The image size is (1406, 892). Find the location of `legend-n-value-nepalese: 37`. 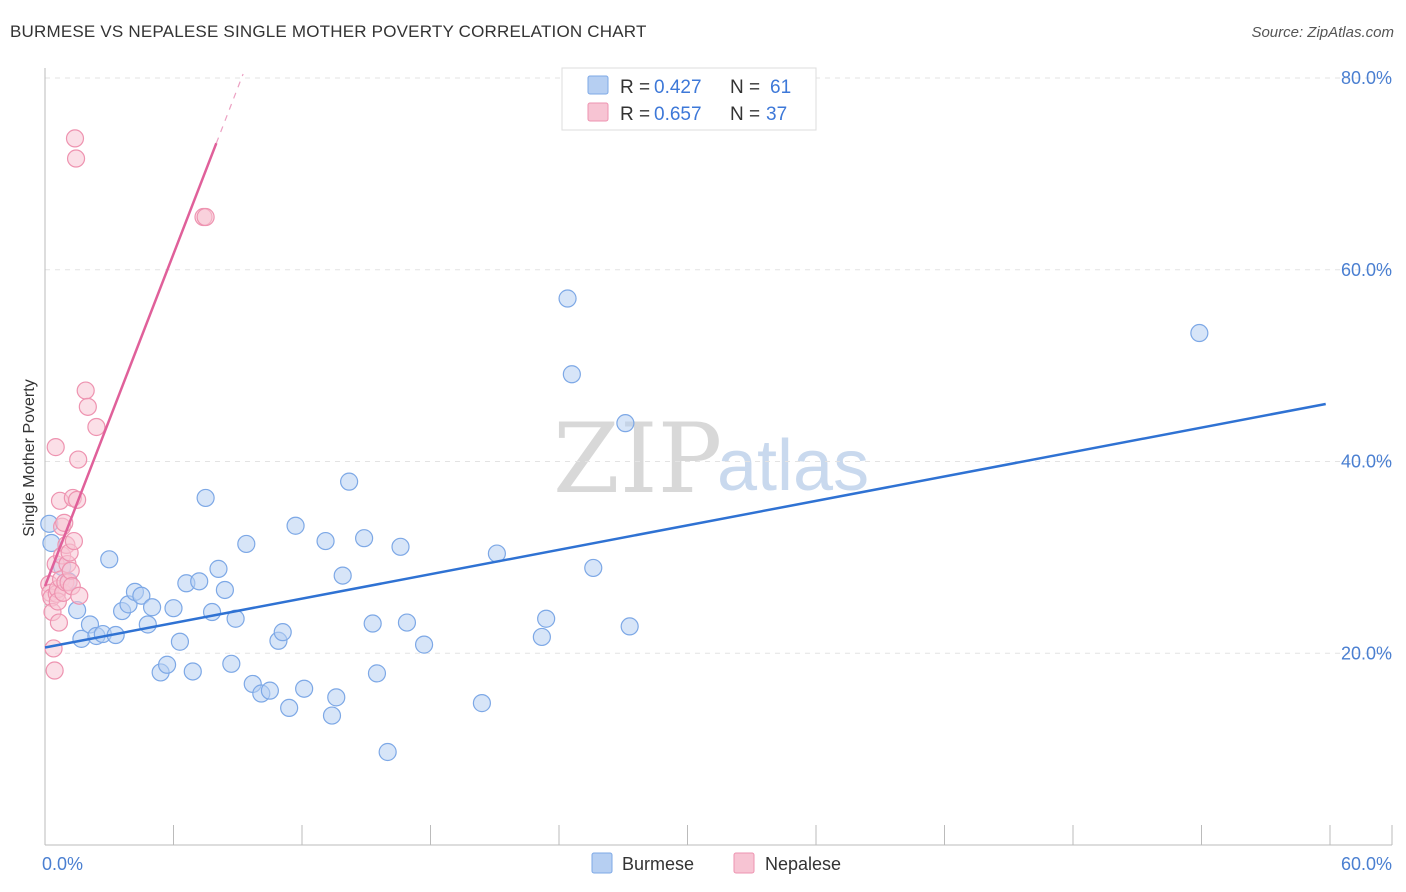

legend-n-value-nepalese: 37 is located at coordinates (776, 114).